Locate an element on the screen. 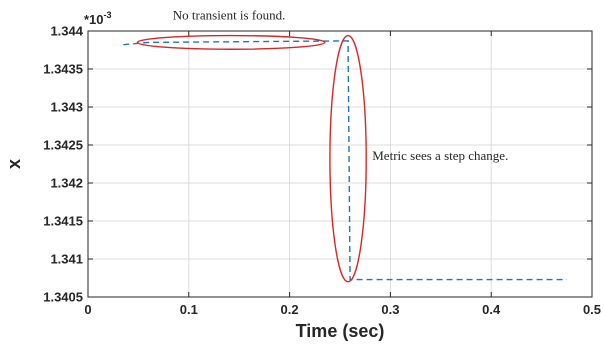 Image resolution: width=604 pixels, height=345 pixels. x-tick-label: 0.3 is located at coordinates (390, 309).